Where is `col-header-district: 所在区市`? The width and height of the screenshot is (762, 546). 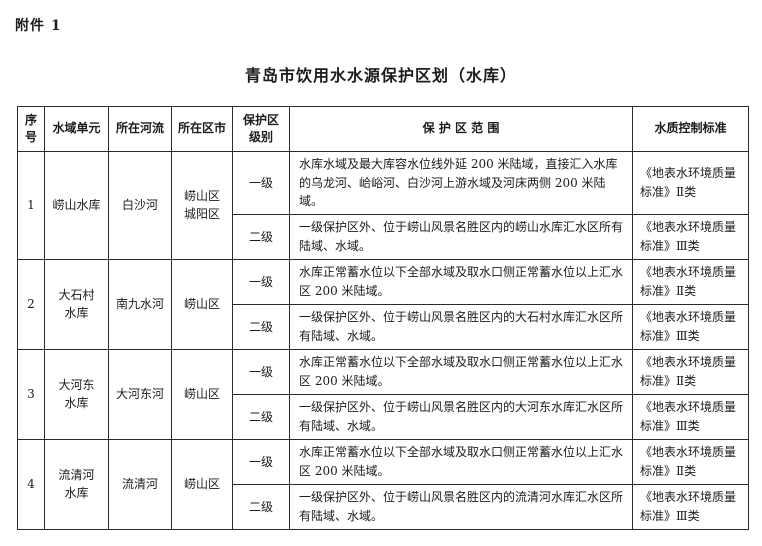 col-header-district: 所在区市 is located at coordinates (202, 129).